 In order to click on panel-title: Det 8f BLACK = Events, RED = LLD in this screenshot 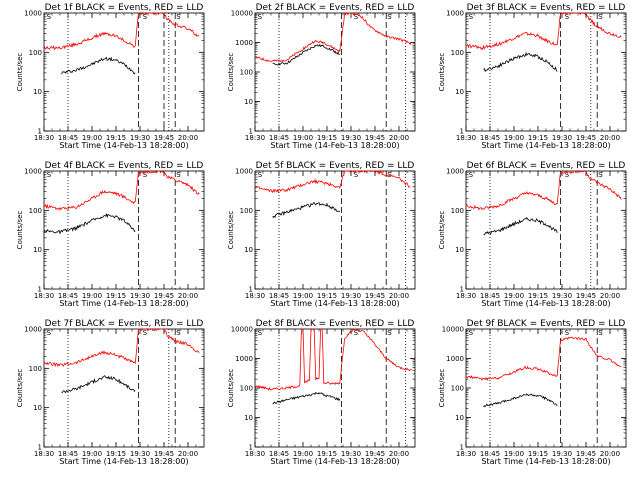, I will do `click(335, 324)`.